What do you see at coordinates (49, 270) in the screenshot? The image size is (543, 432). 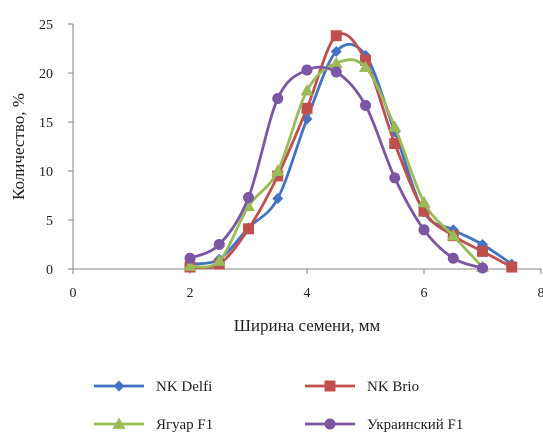 I see `y-tick-label: 0` at bounding box center [49, 270].